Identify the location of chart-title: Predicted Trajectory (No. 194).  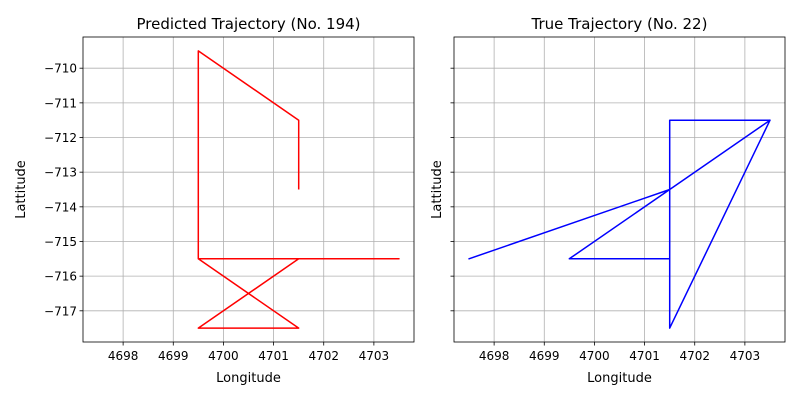
(248, 24).